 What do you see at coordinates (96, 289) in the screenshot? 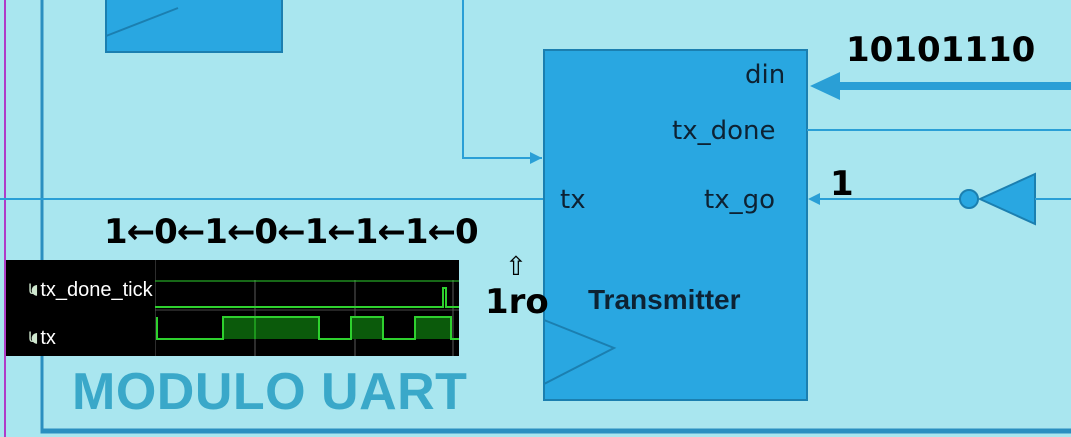
I see `signal-name: tx_done_tick` at bounding box center [96, 289].